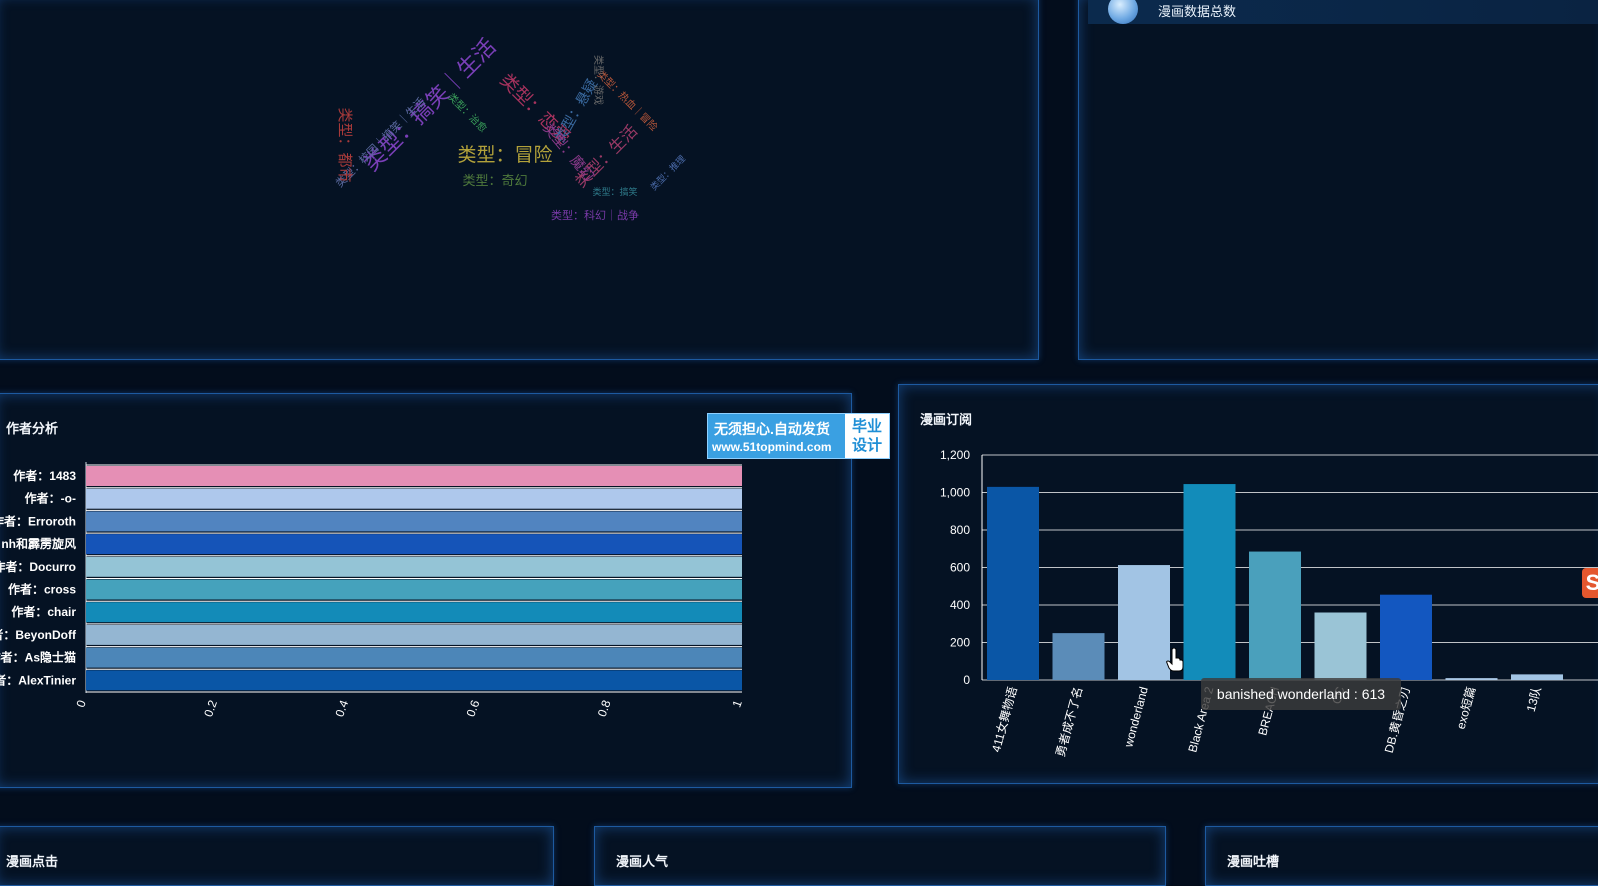 The height and width of the screenshot is (886, 1598). Describe the element at coordinates (595, 215) in the screenshot. I see `wordcloud-word: 类型：科幻｜战争` at that location.